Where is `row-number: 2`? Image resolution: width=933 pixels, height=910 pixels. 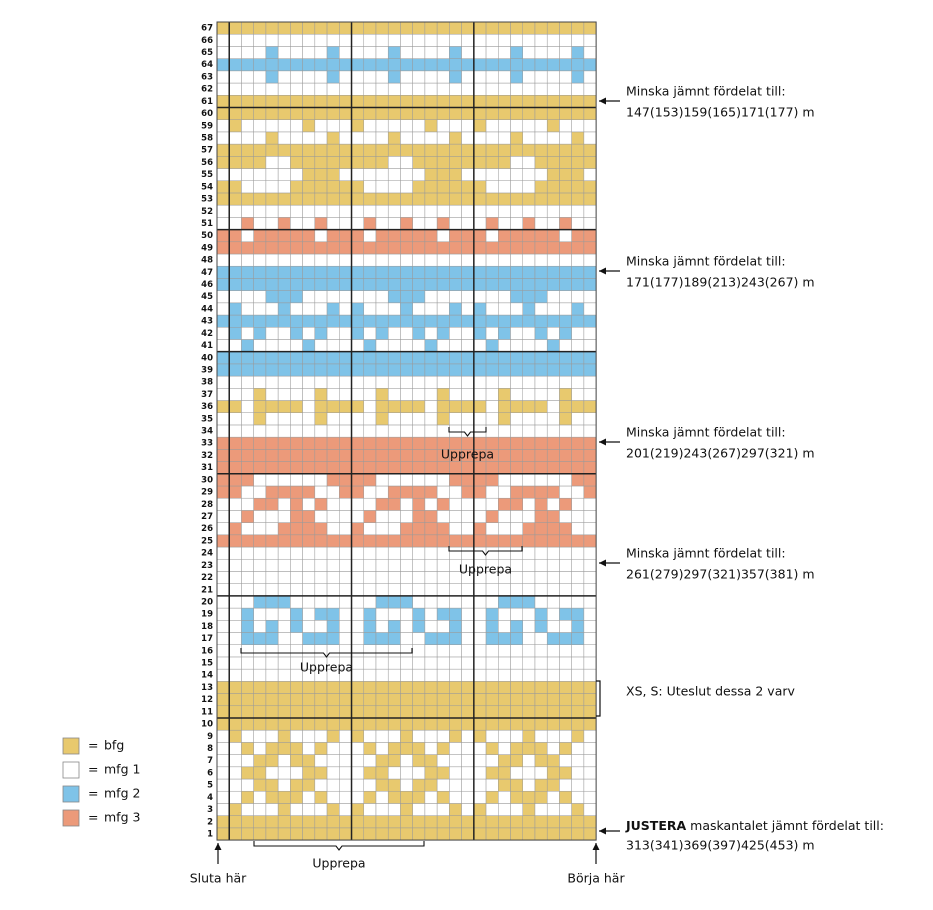
row-number: 2 is located at coordinates (210, 822).